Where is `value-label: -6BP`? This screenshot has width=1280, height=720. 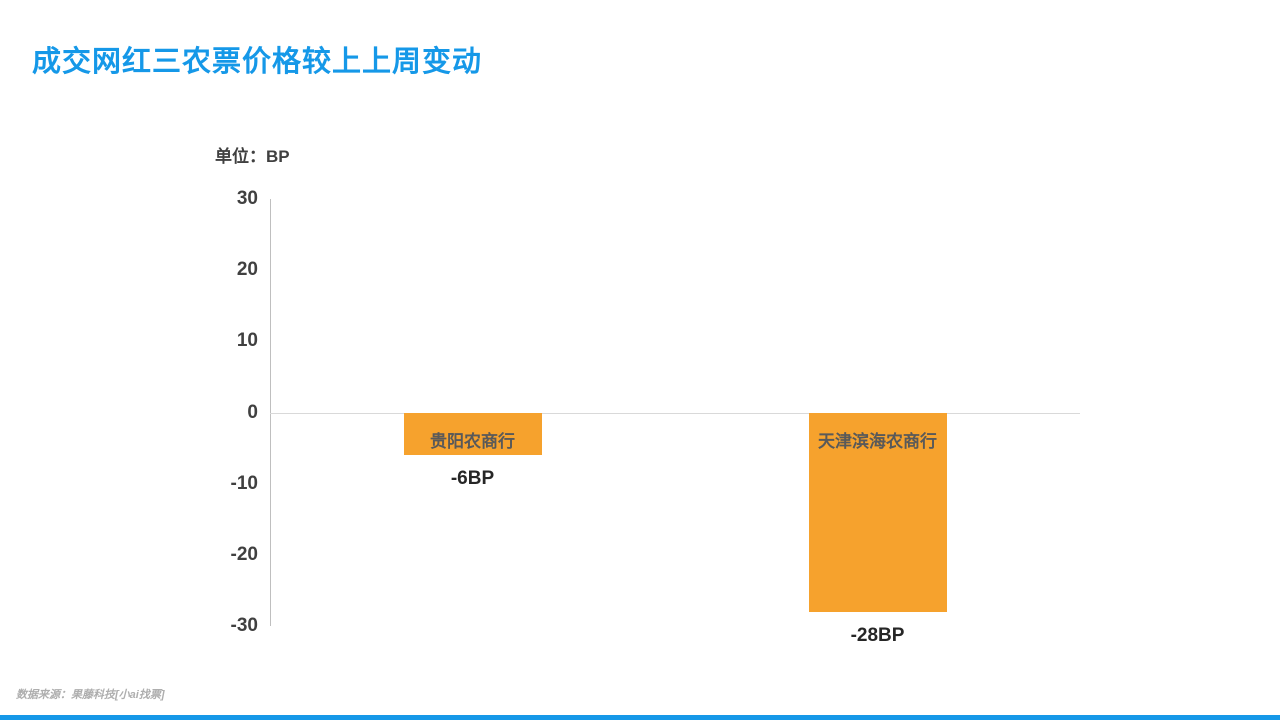 value-label: -6BP is located at coordinates (472, 479).